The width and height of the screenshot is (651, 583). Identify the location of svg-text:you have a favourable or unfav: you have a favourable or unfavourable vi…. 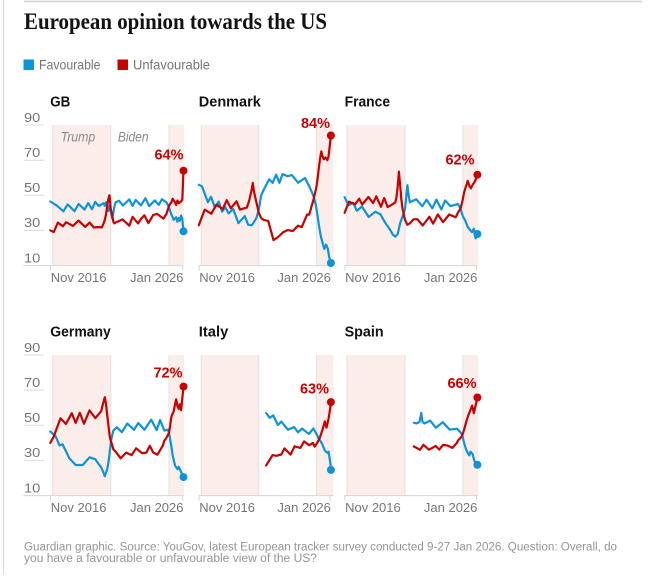
(170, 559).